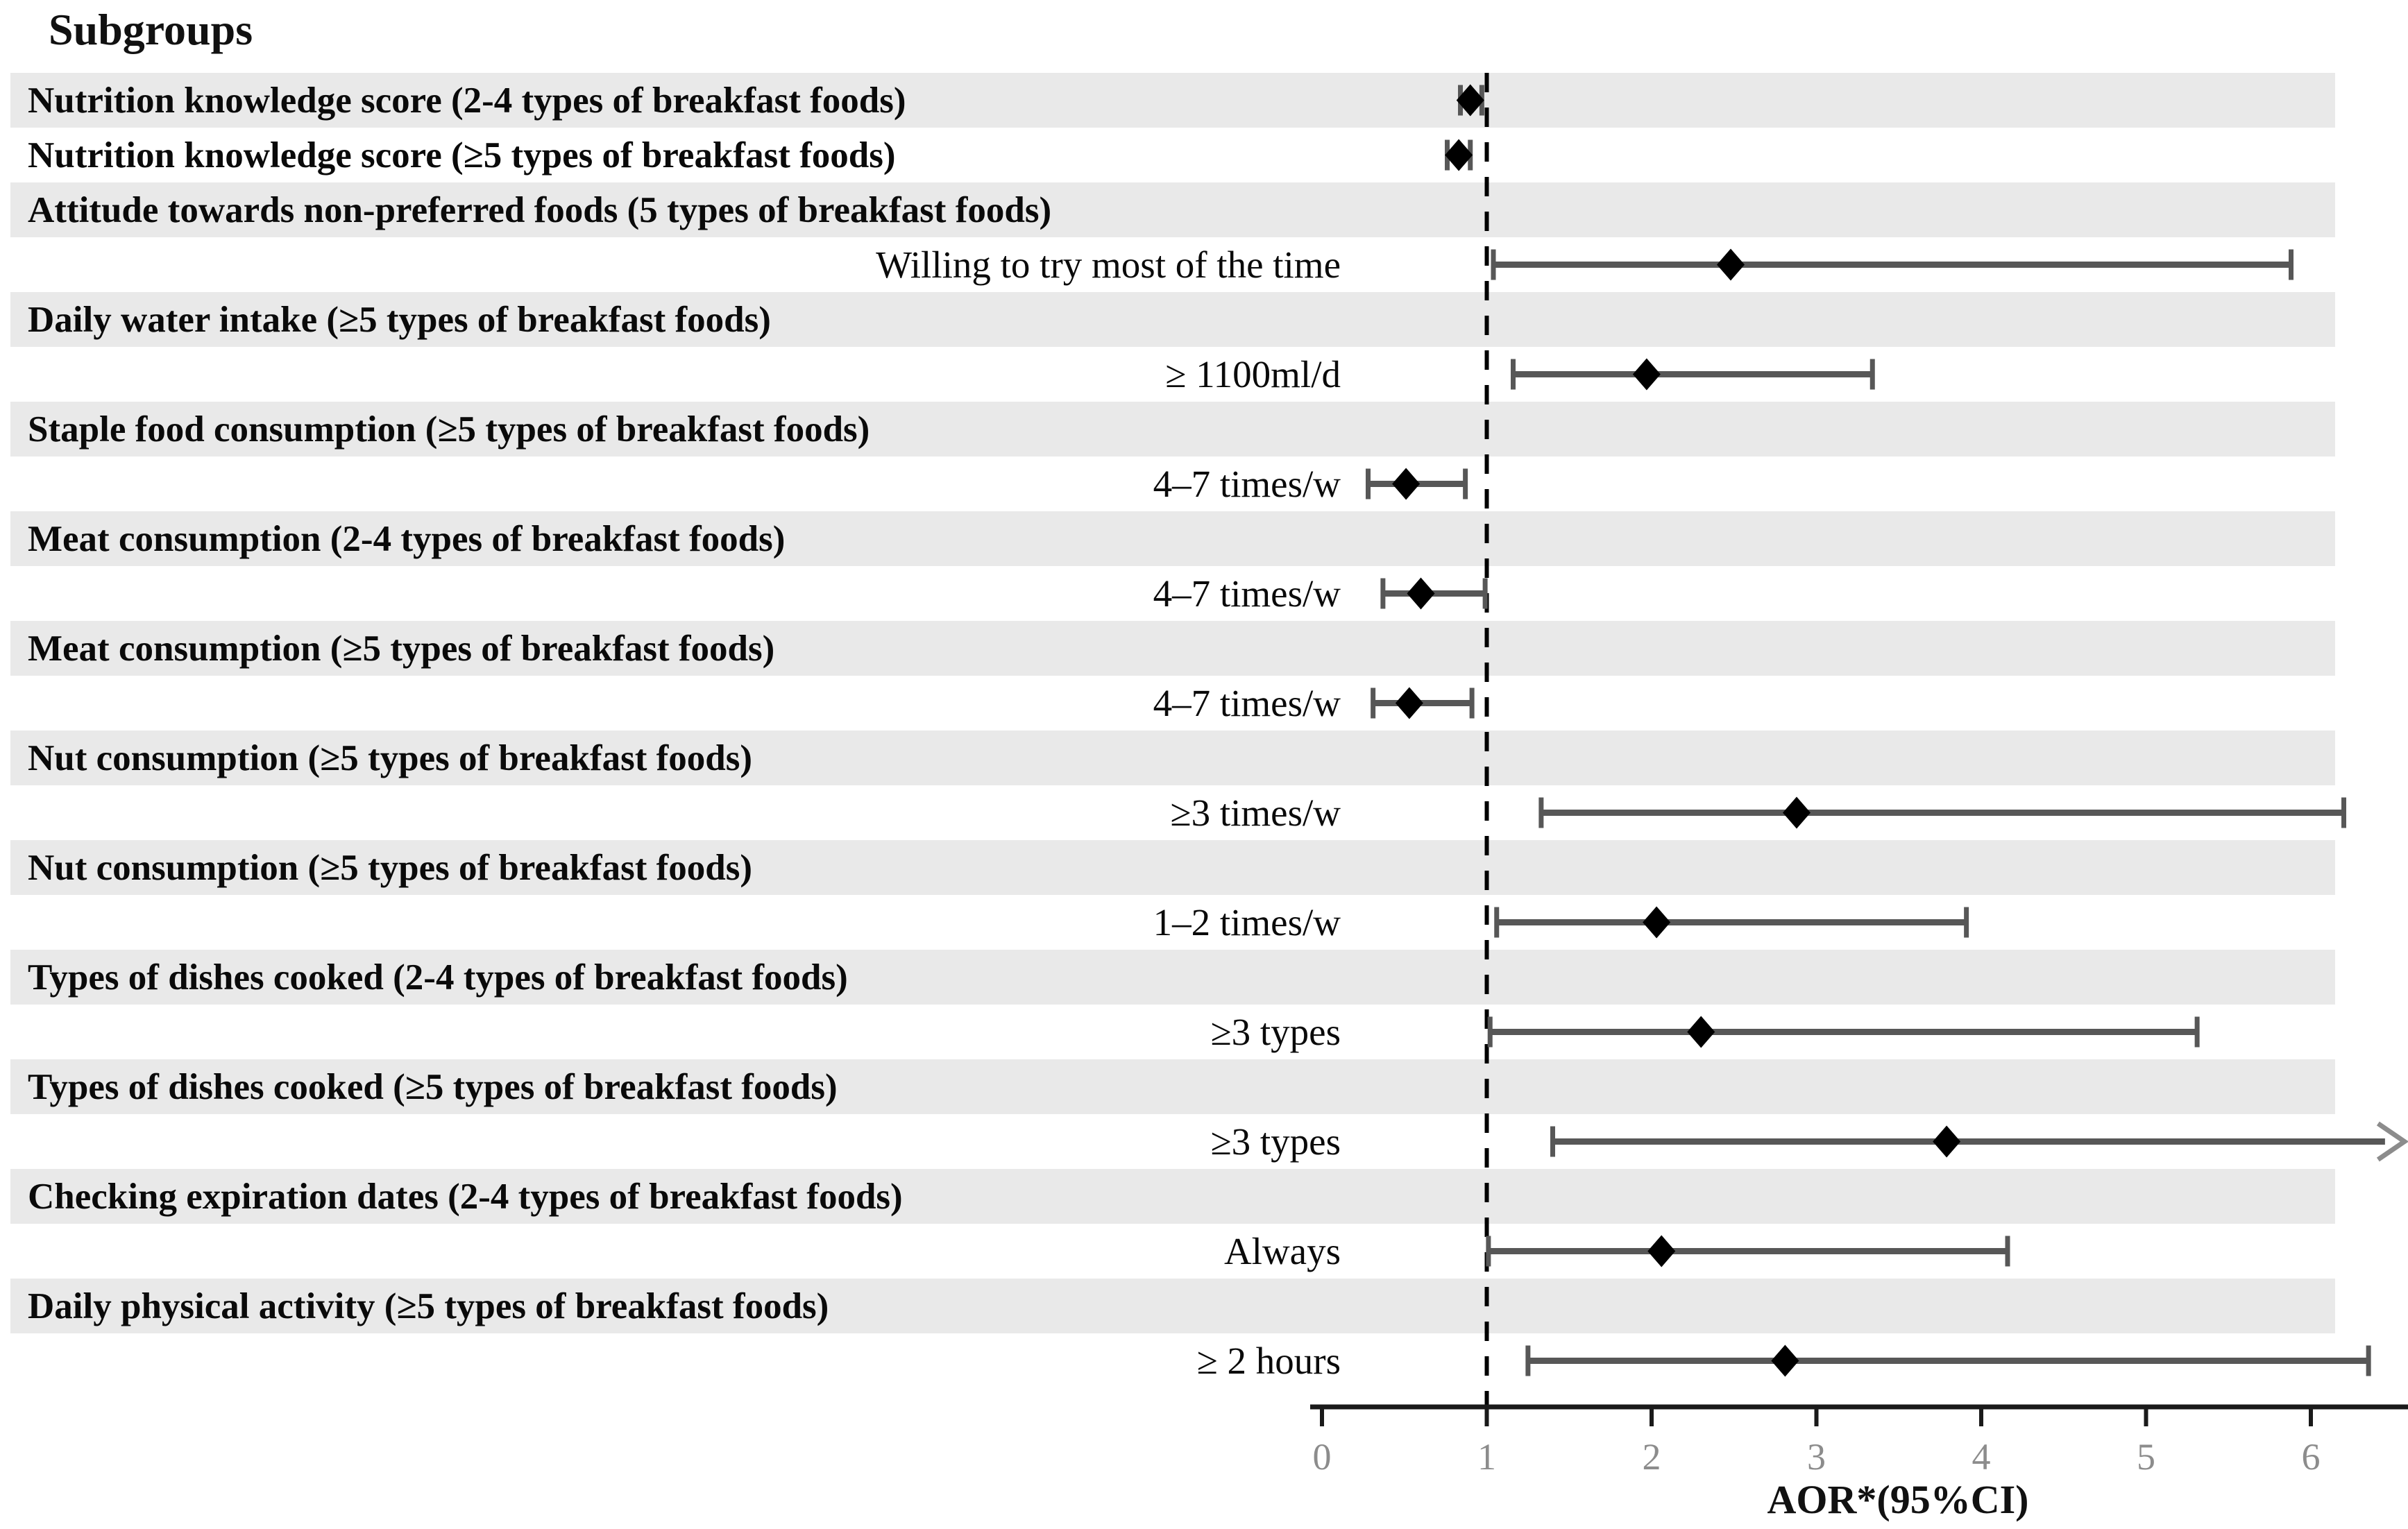 The image size is (2408, 1529). Describe the element at coordinates (1247, 922) in the screenshot. I see `category-label: 1–2 times/w` at that location.